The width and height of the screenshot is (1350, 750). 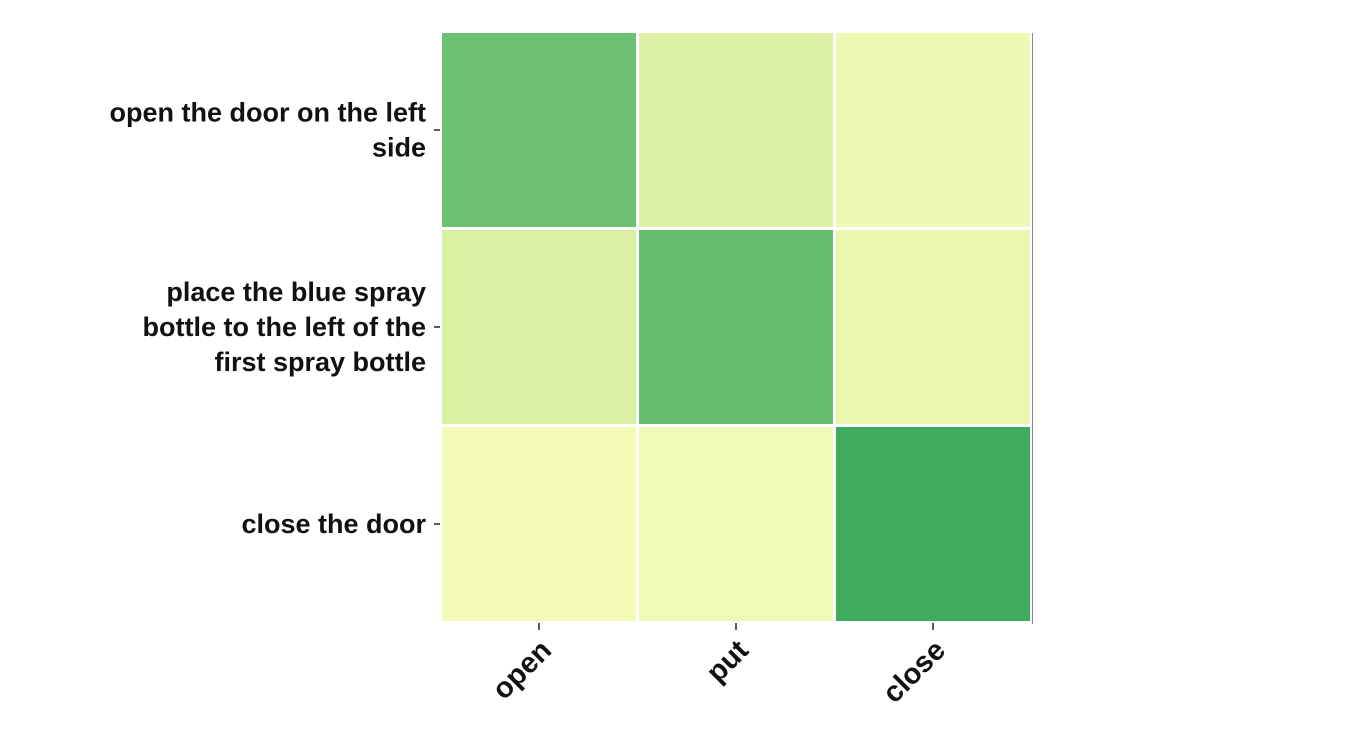 I want to click on heatmap-cell-r2-c0, so click(x=539, y=524).